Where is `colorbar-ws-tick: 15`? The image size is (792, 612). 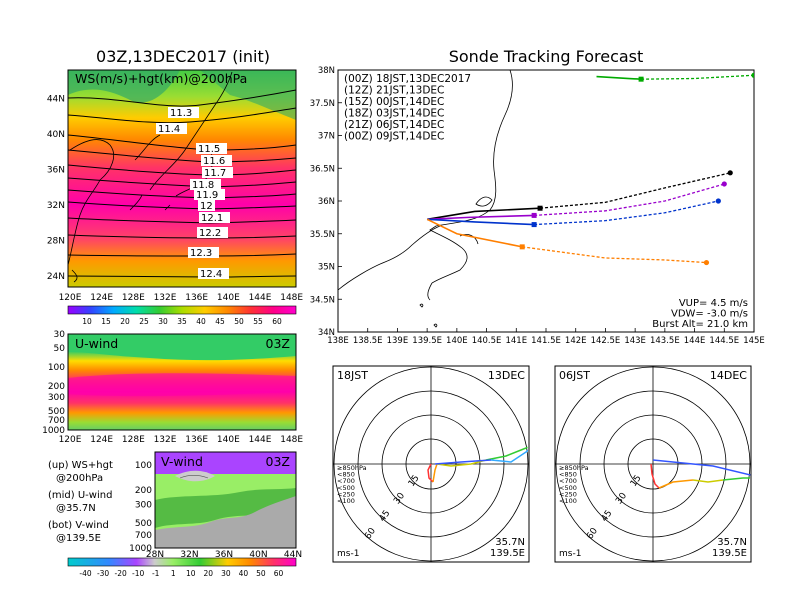 colorbar-ws-tick: 15 is located at coordinates (106, 321).